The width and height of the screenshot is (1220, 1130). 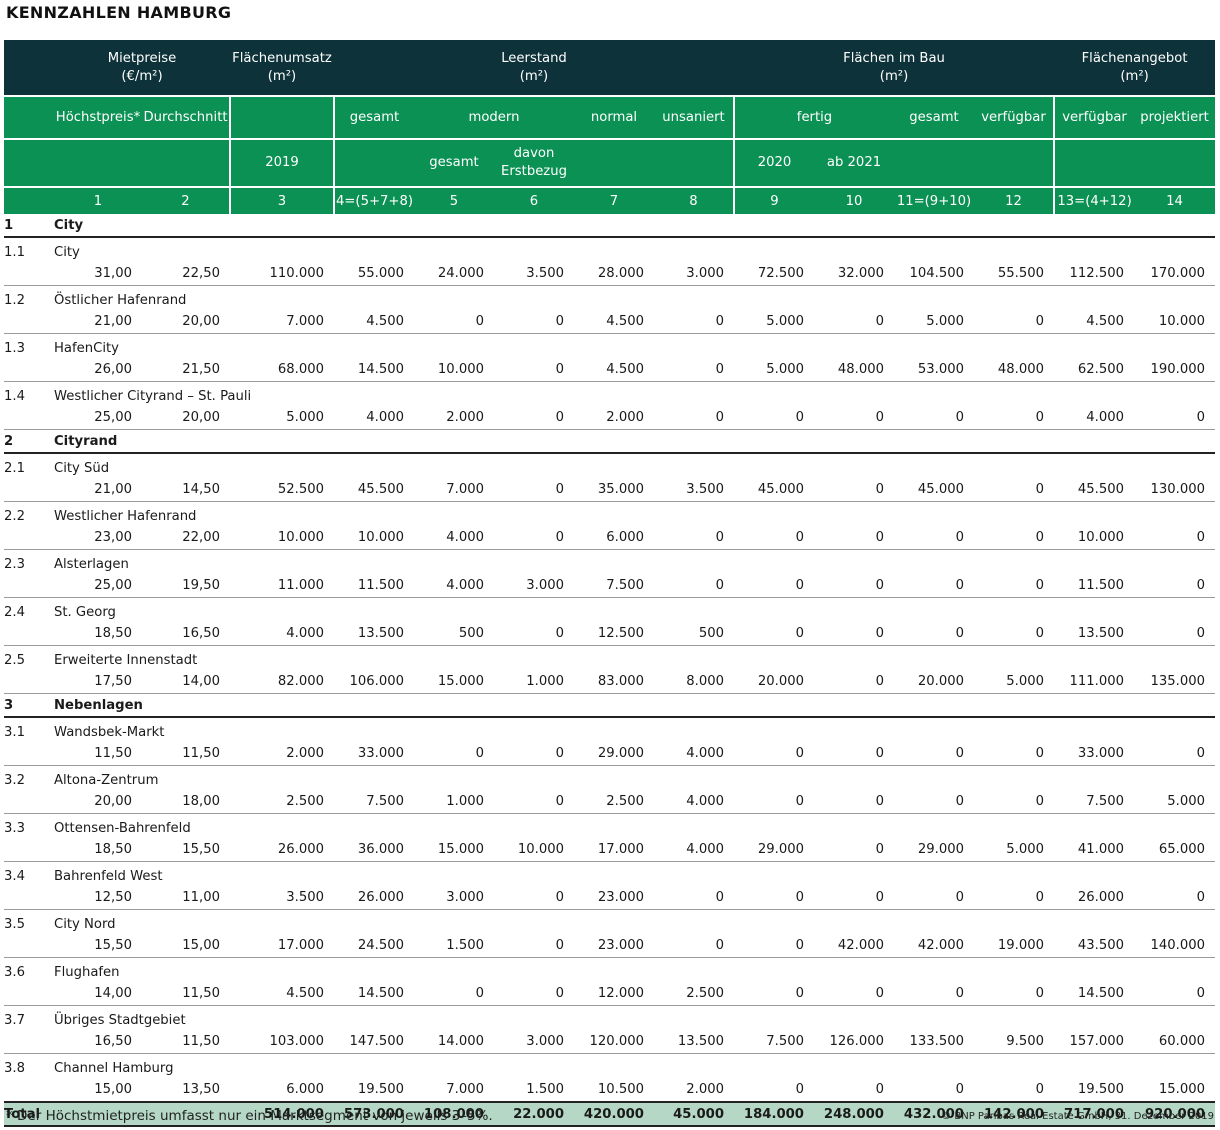 I want to click on table-cell: 3.500, so click(x=534, y=273).